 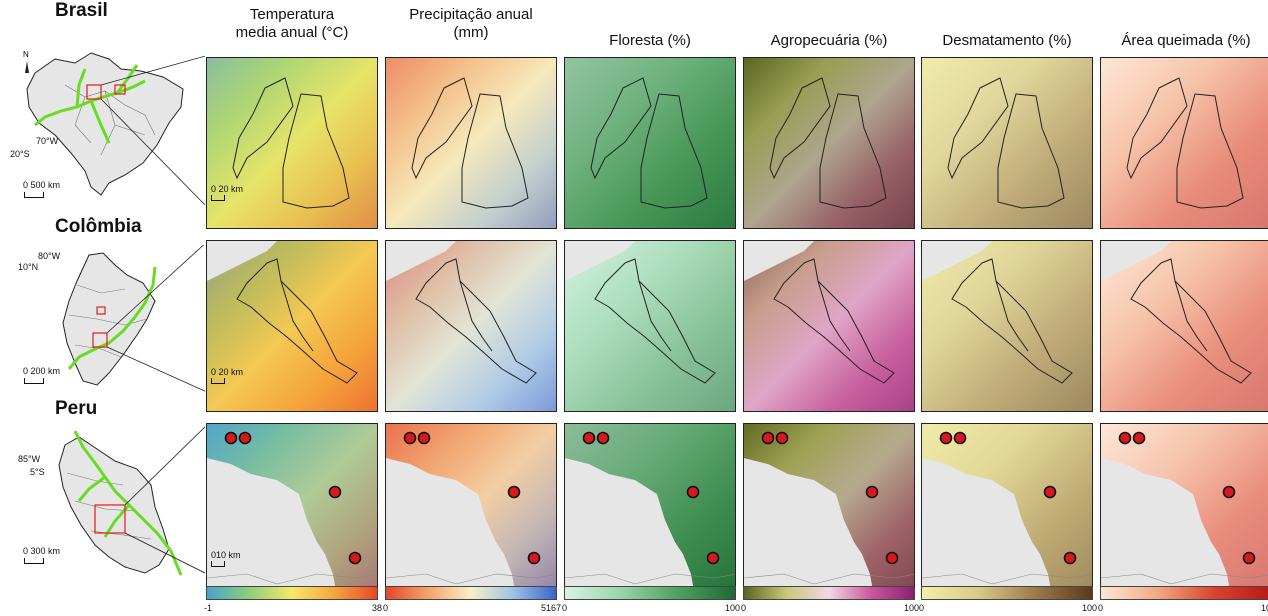 I want to click on country-label-peru: Peru, so click(x=76, y=408).